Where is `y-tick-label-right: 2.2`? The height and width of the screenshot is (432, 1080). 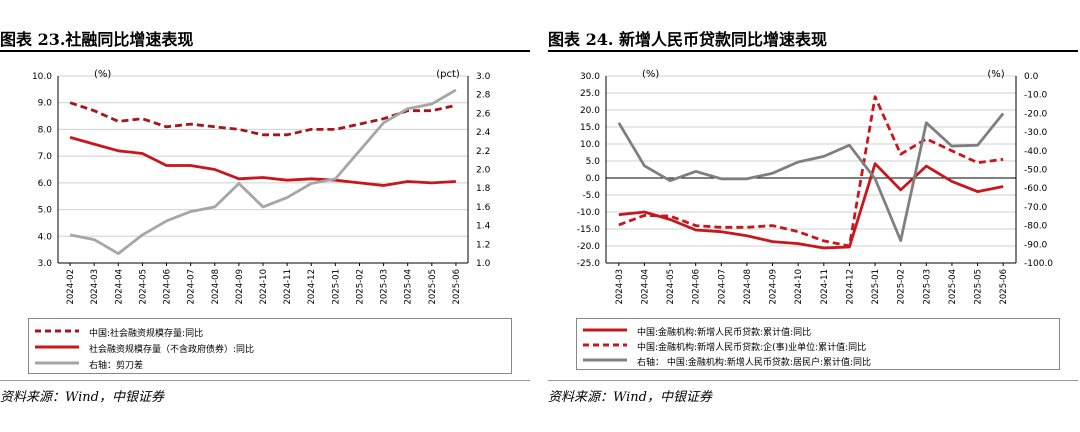
y-tick-label-right: 2.2 is located at coordinates (483, 152).